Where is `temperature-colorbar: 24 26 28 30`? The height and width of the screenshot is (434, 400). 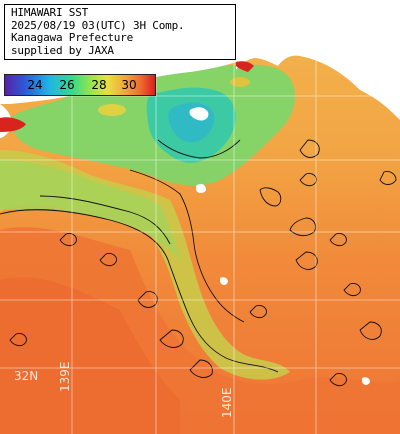
temperature-colorbar: 24 26 28 30 is located at coordinates (80, 85).